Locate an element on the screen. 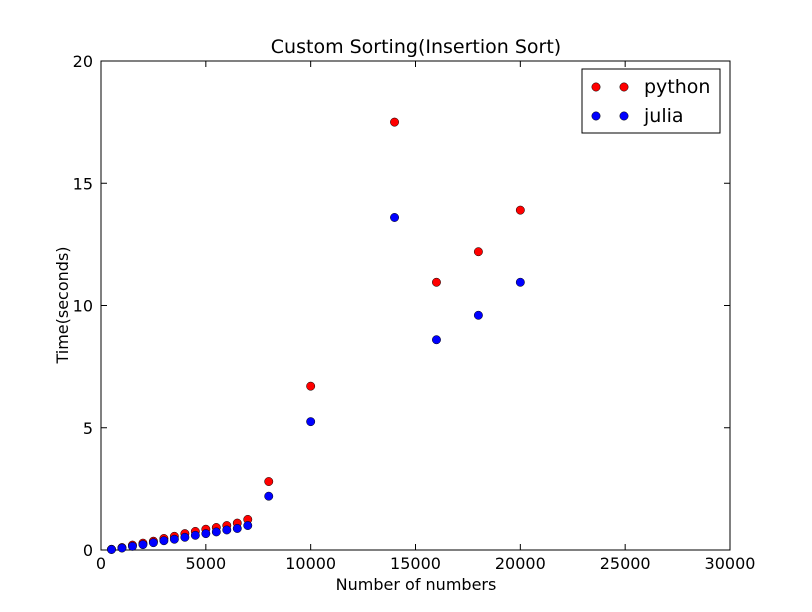 The height and width of the screenshot is (612, 812). y-tick-label: 15 is located at coordinates (83, 183).